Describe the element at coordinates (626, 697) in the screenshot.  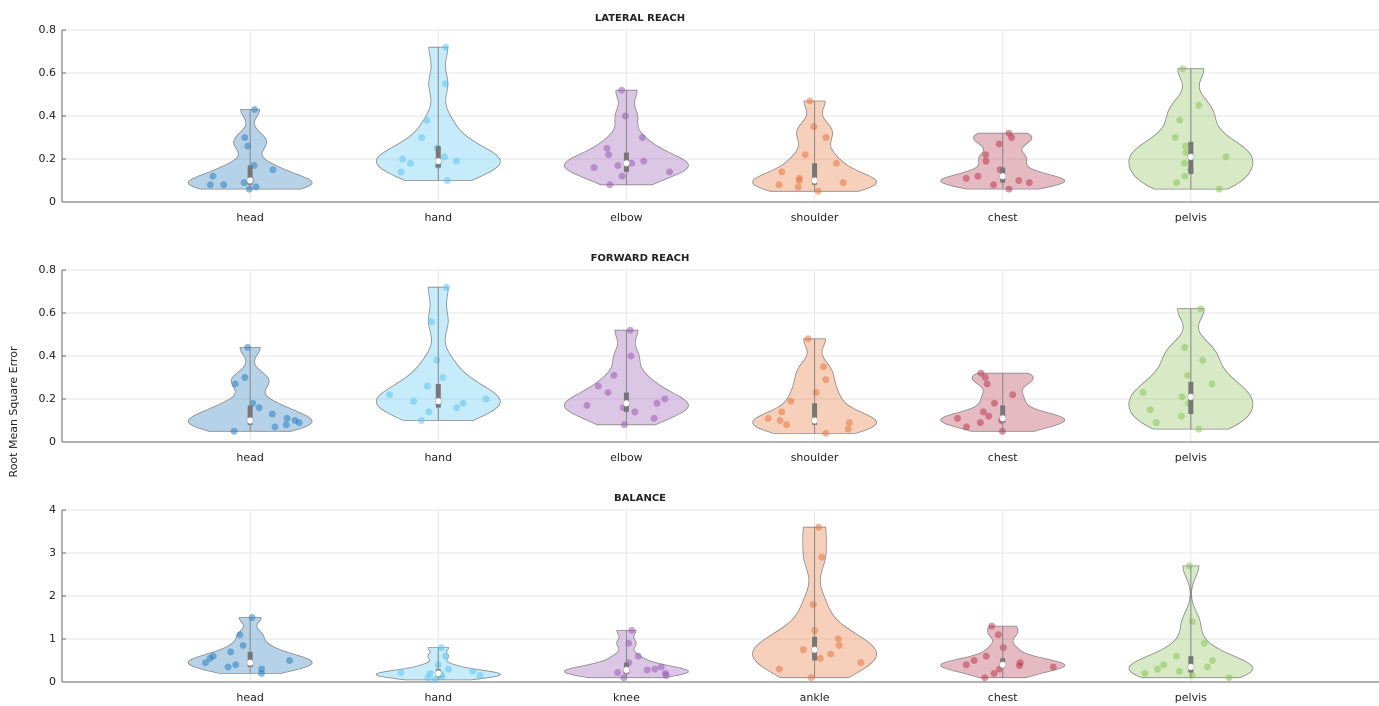
I see `x-tick-label: knee` at that location.